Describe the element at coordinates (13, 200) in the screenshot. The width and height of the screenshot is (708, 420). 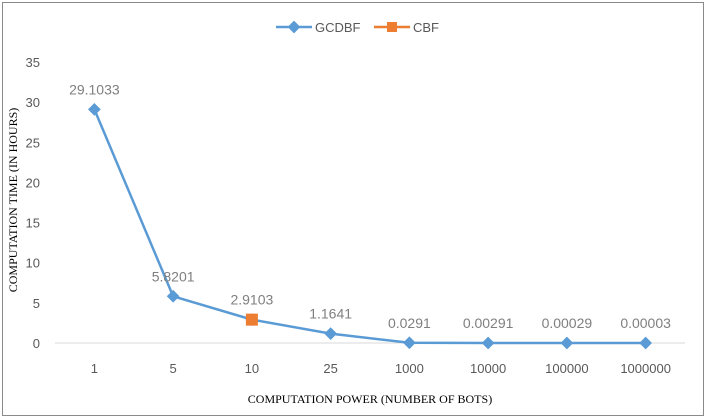
I see `y-axis-title: COMPUTATION TIME (IN HOURS)` at that location.